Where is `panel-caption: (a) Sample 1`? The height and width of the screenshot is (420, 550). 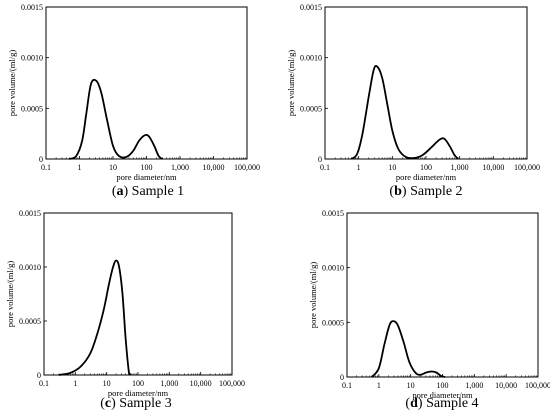
panel-caption: (a) Sample 1 is located at coordinates (148, 191).